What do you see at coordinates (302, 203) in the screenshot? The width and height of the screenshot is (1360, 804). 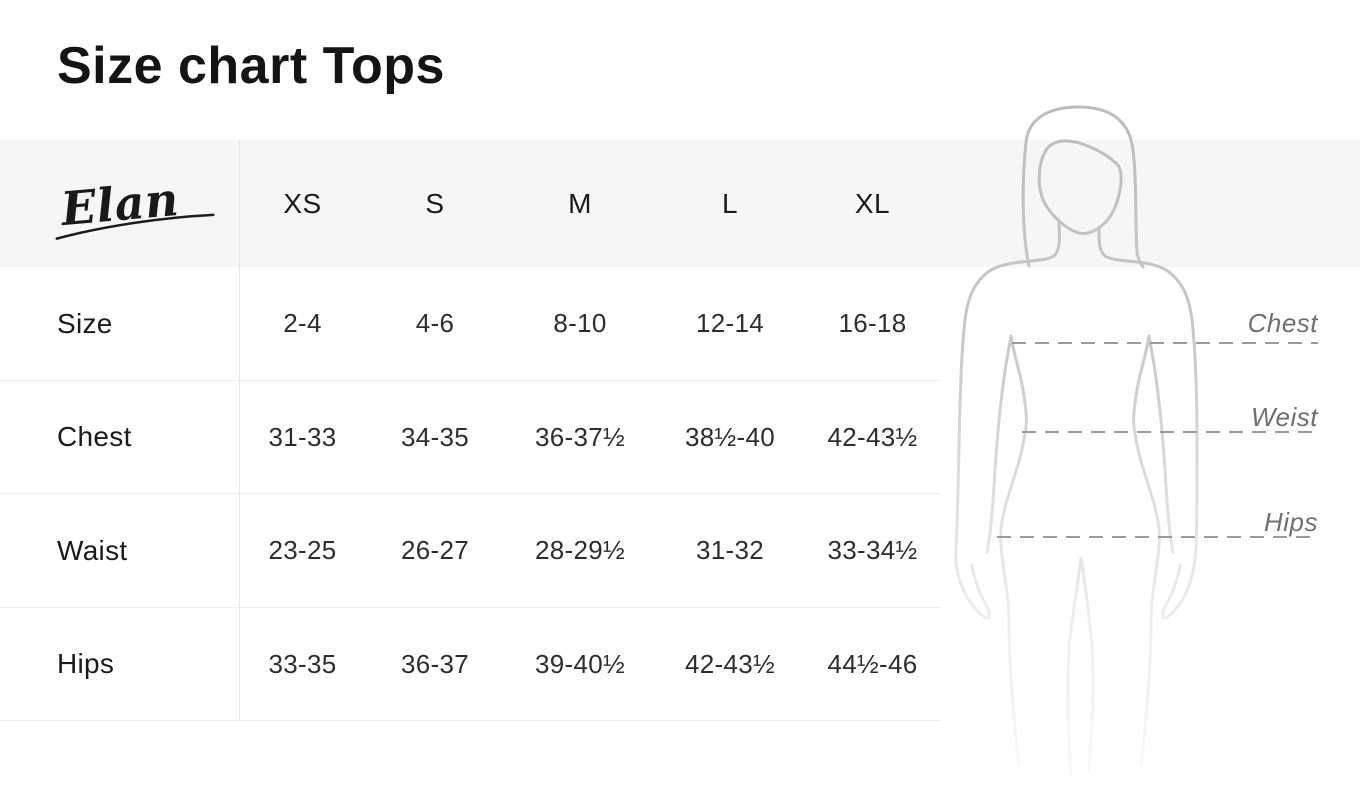 I see `column-header-xs: XS` at bounding box center [302, 203].